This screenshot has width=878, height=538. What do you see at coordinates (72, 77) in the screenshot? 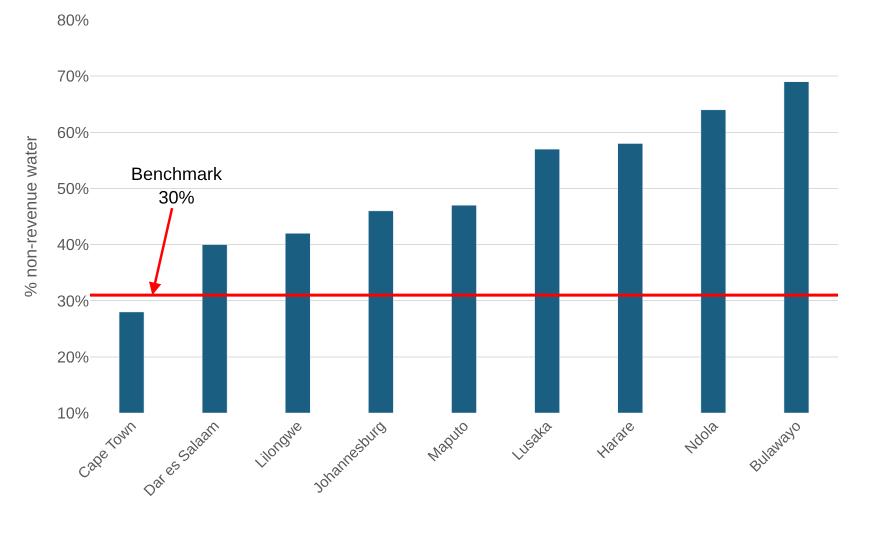
I see `y-tick-label: 70%` at bounding box center [72, 77].